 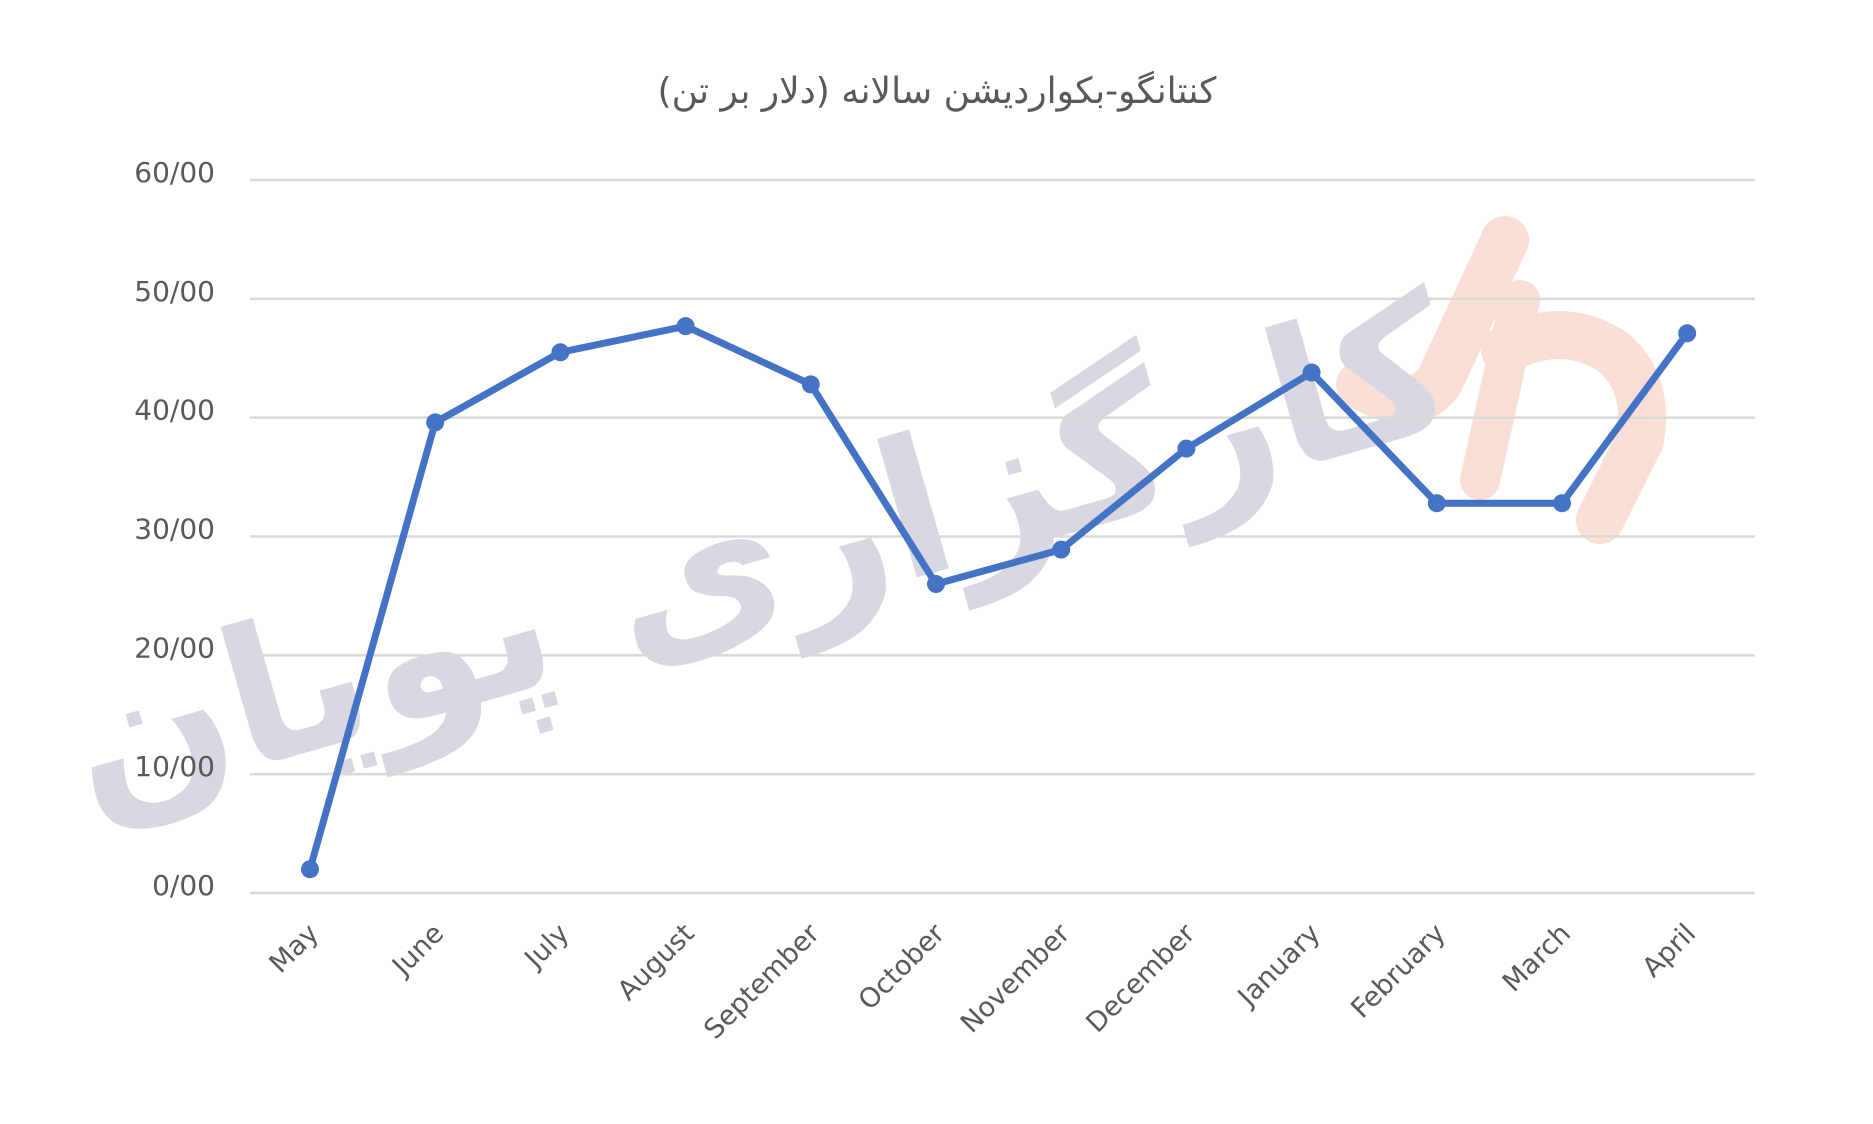 I want to click on y-tick-label: 0/00, so click(x=183, y=885).